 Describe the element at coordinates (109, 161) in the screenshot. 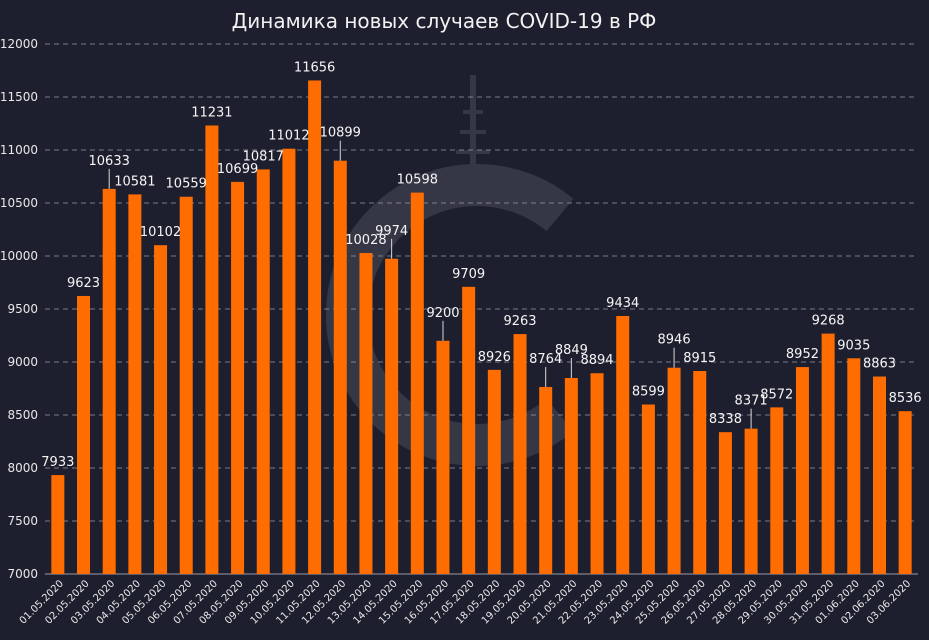

I see `data-label: 10633` at that location.